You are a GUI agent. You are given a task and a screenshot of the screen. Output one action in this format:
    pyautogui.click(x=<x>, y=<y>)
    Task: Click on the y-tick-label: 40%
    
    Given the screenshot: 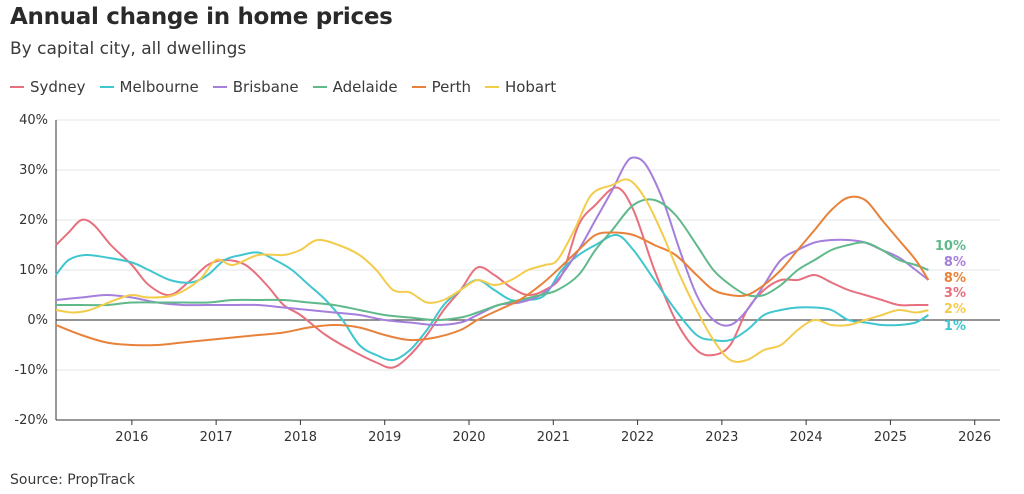 What is the action you would take?
    pyautogui.click(x=33, y=120)
    